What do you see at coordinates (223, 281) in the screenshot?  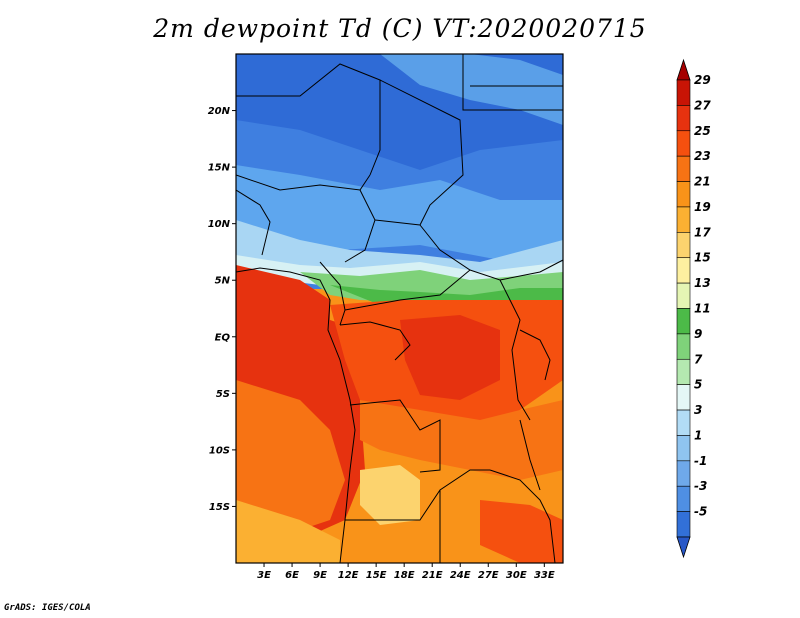 I see `lat-tick-label: 5N` at bounding box center [223, 281].